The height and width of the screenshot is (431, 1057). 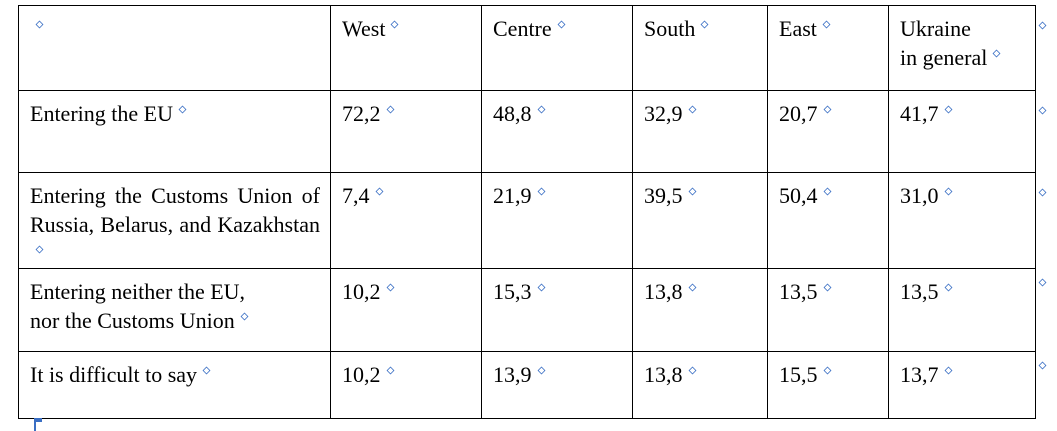 I want to click on value-cell-text: 41,7, so click(x=919, y=113).